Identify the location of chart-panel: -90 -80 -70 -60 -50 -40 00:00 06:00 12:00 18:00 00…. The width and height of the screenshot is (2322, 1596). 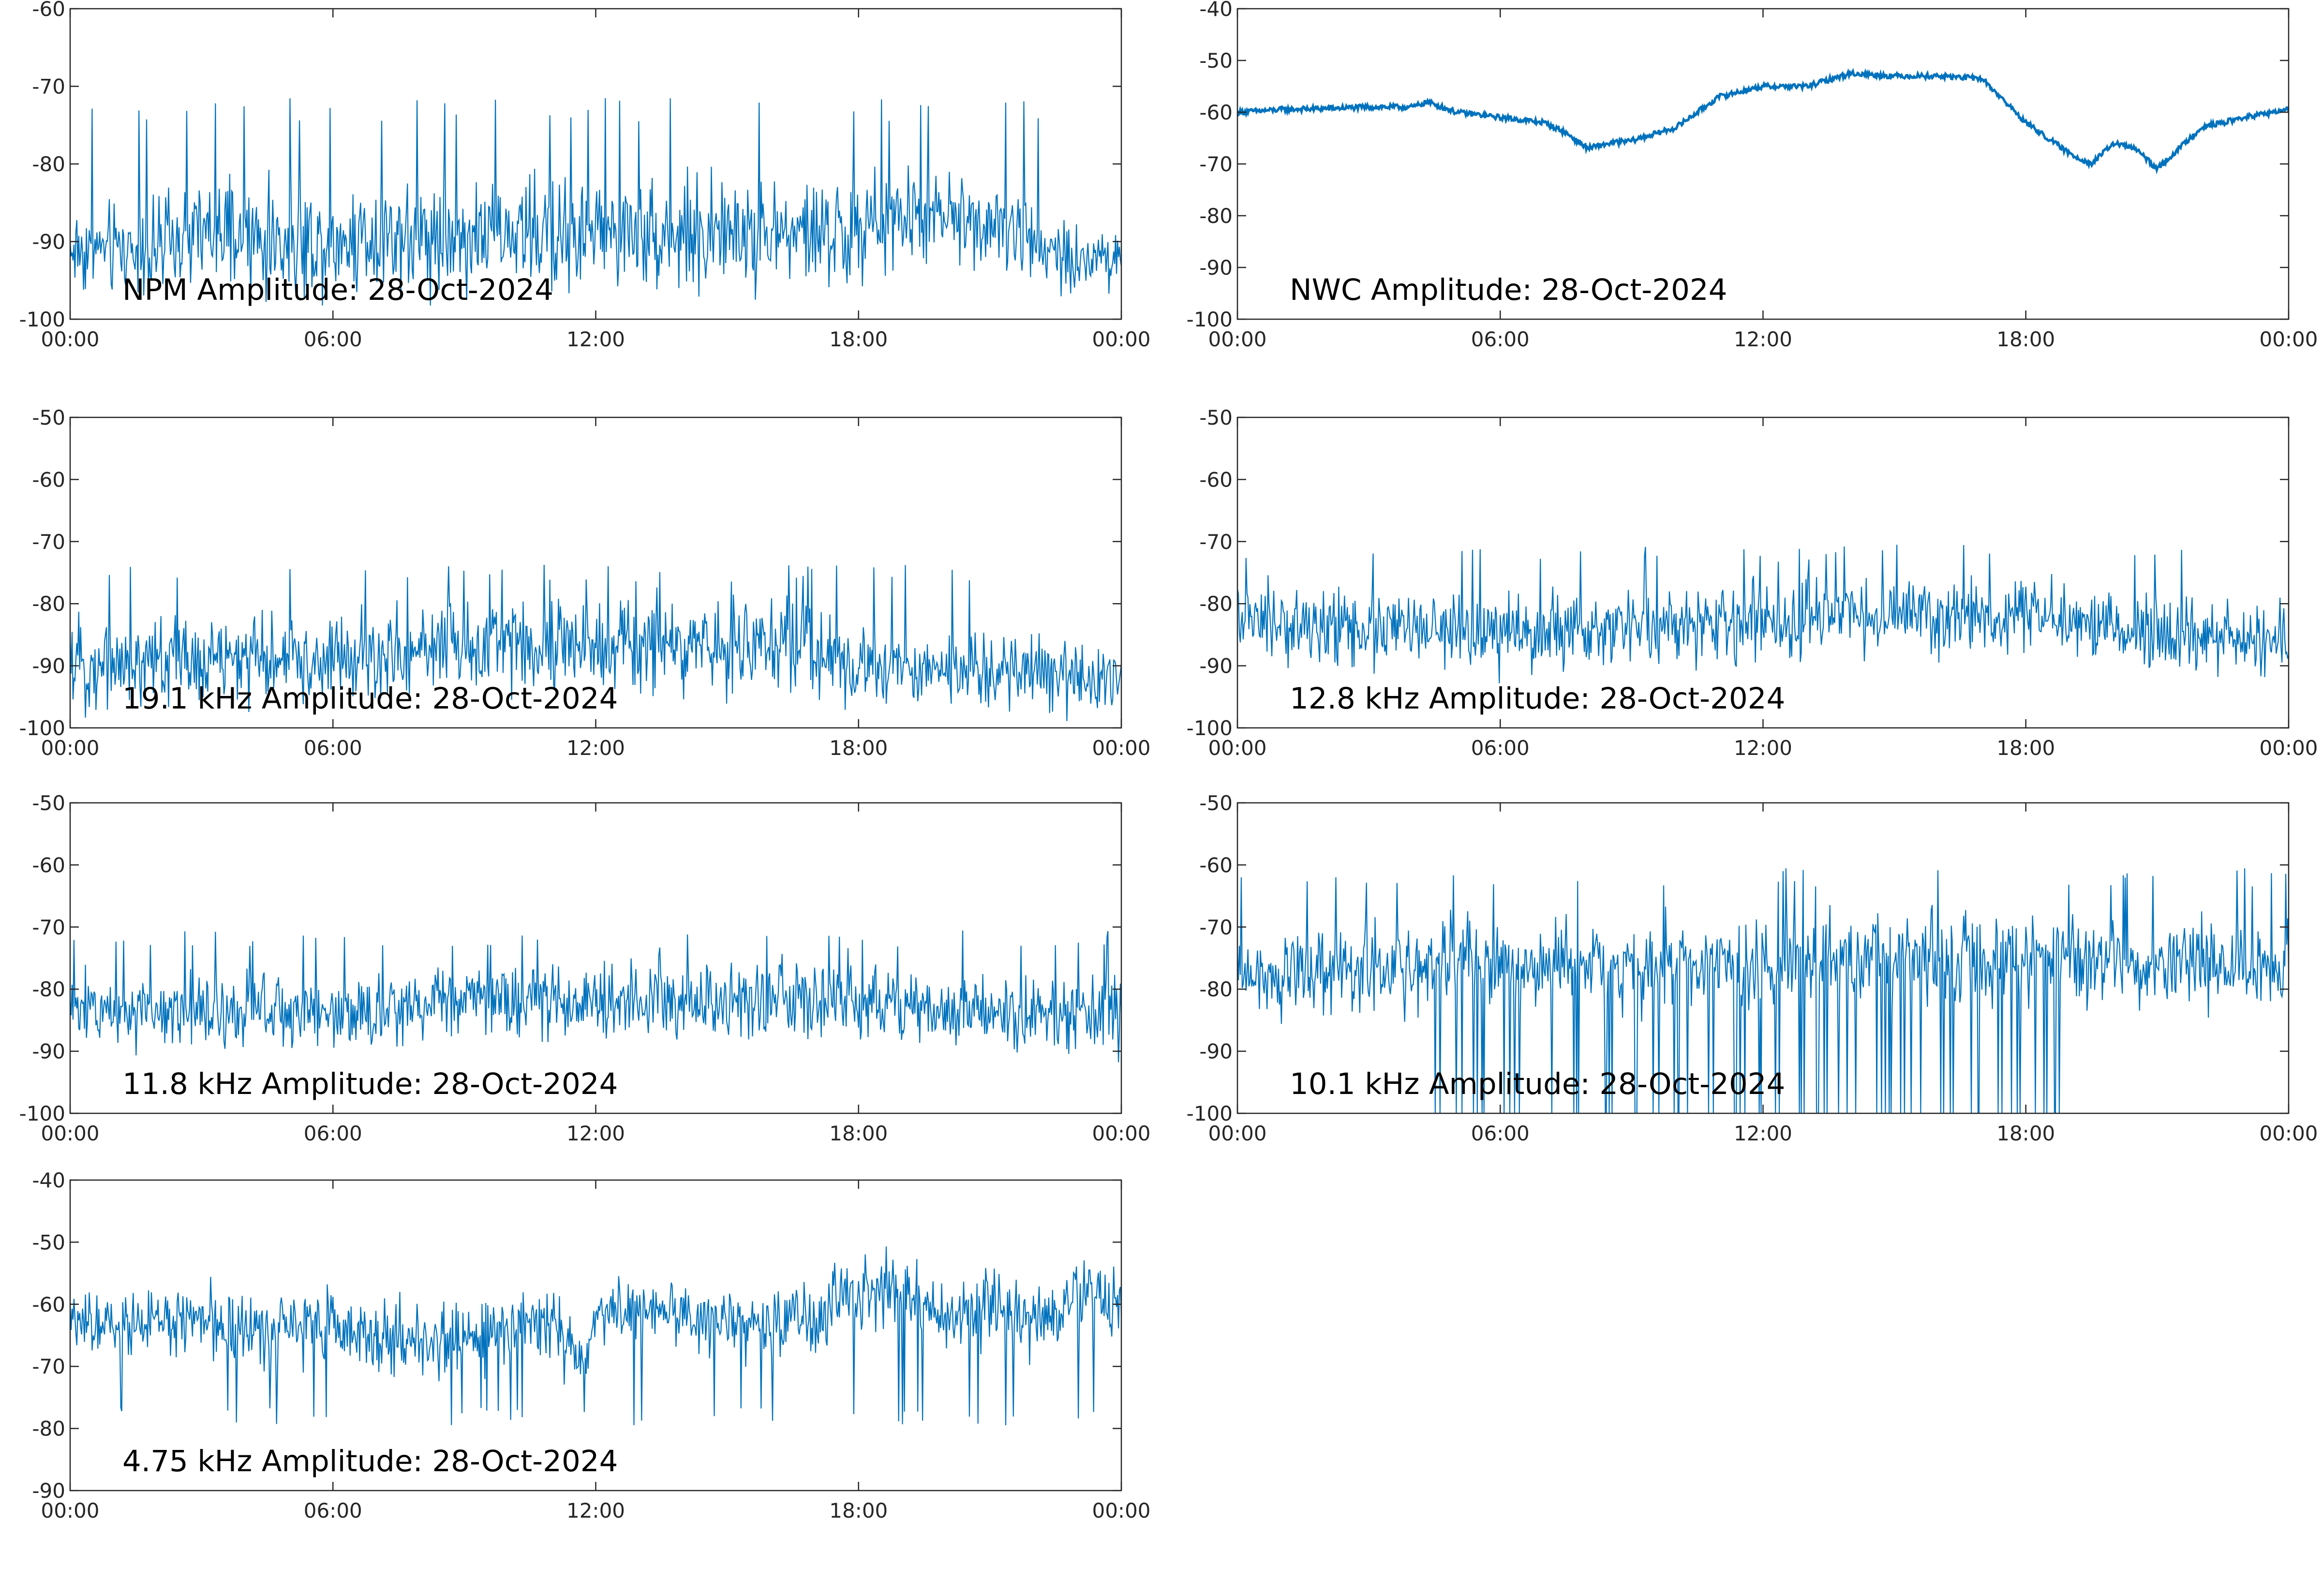
(591, 1345).